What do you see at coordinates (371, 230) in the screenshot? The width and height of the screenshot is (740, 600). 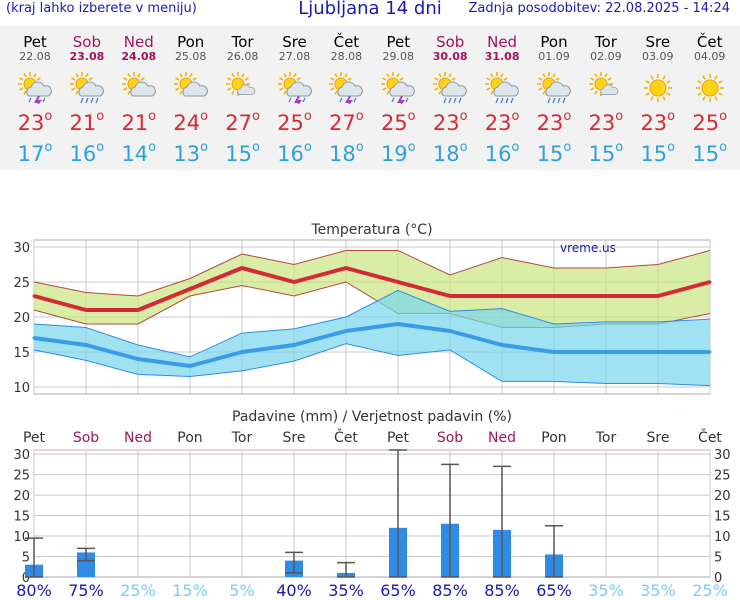 I see `chart-title: Temperatura (°C)` at bounding box center [371, 230].